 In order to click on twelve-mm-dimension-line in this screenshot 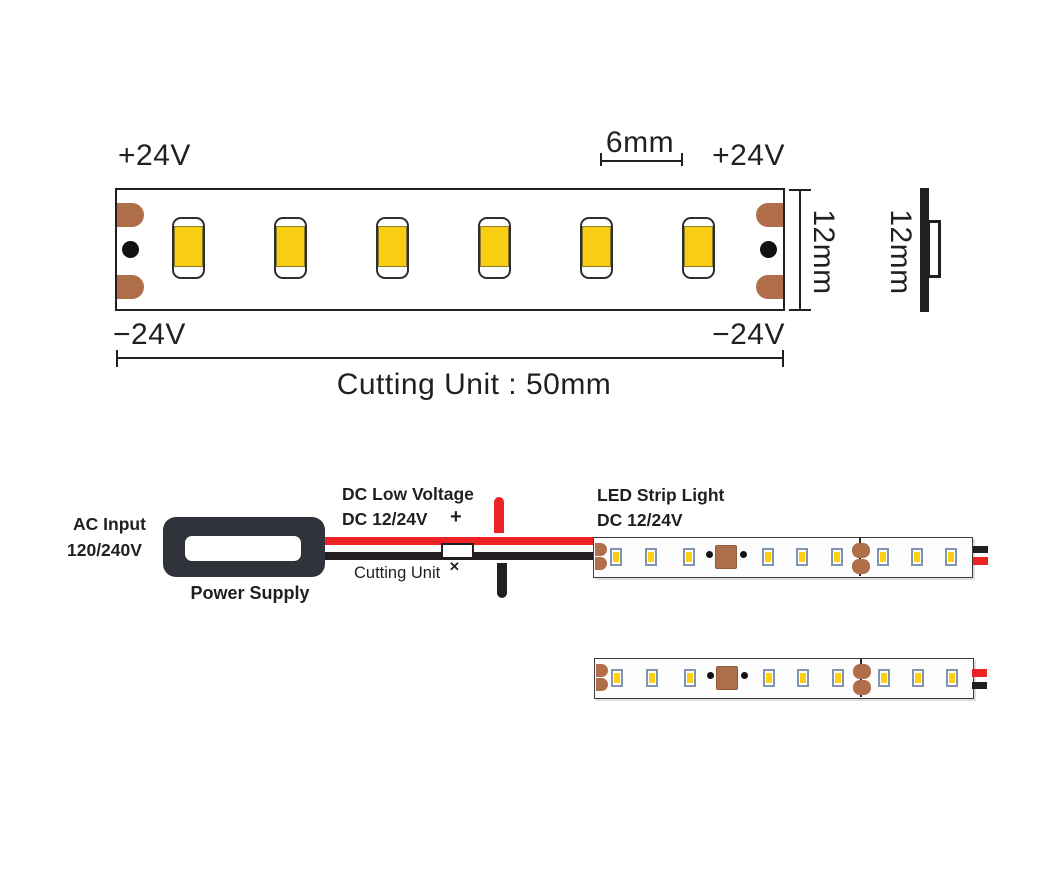, I will do `click(800, 250)`.